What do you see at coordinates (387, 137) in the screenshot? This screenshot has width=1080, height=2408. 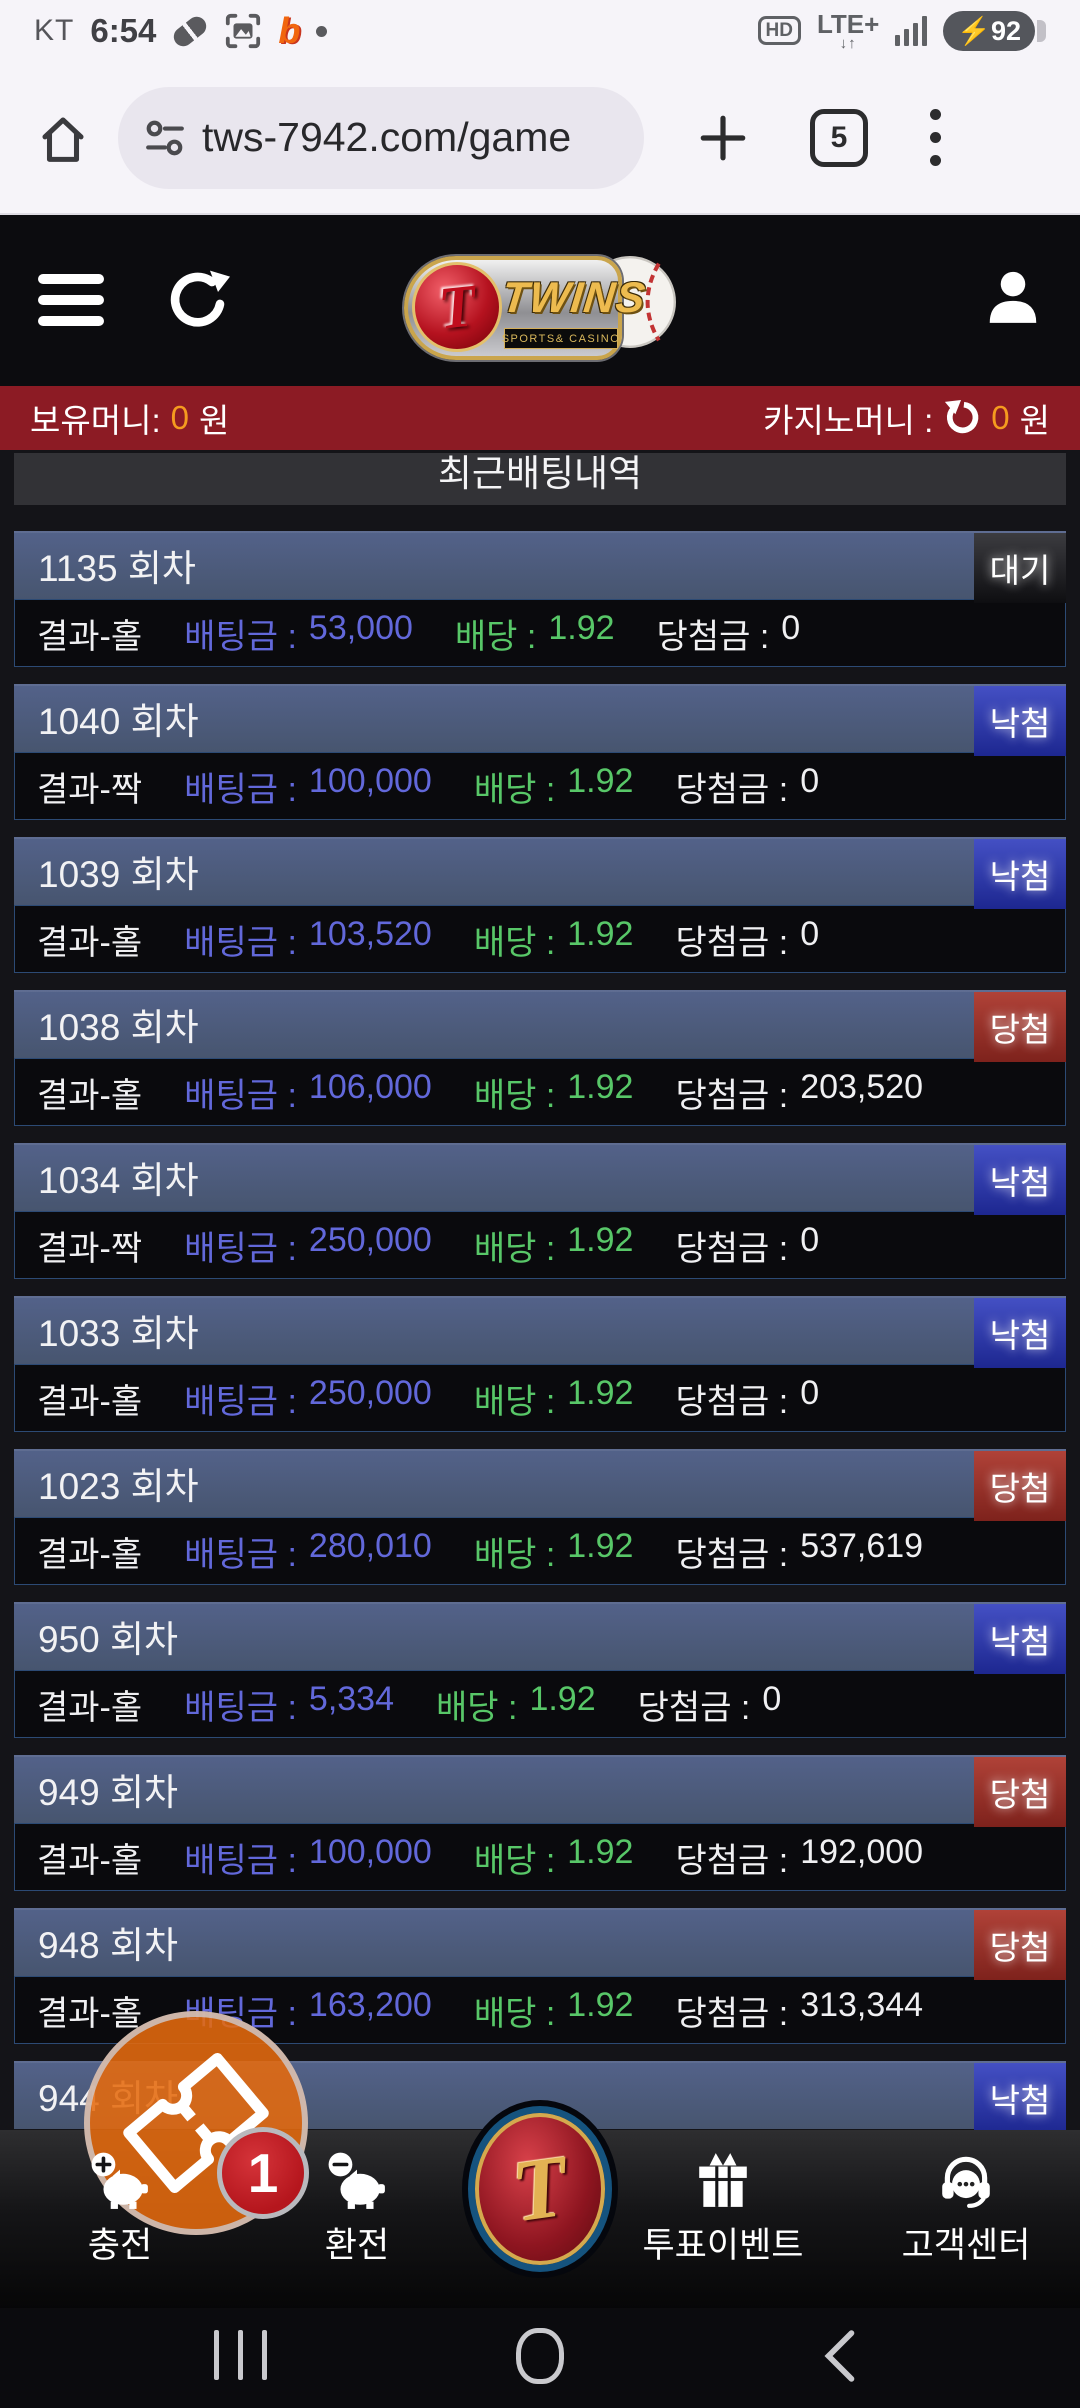 I see `url-text: tws-7942.com/game` at bounding box center [387, 137].